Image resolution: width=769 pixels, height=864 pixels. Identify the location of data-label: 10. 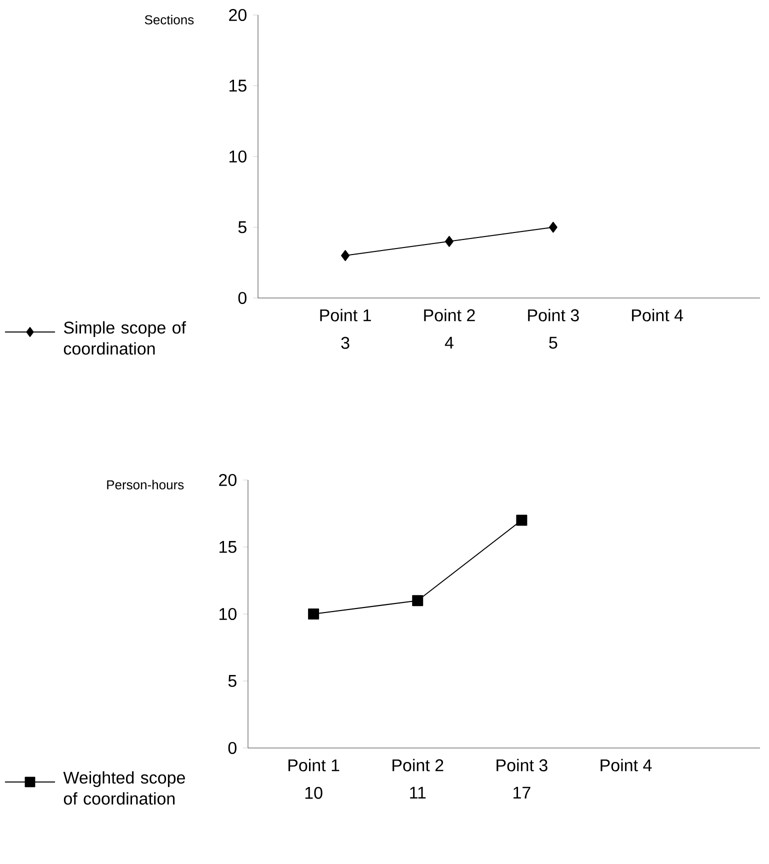
(313, 792).